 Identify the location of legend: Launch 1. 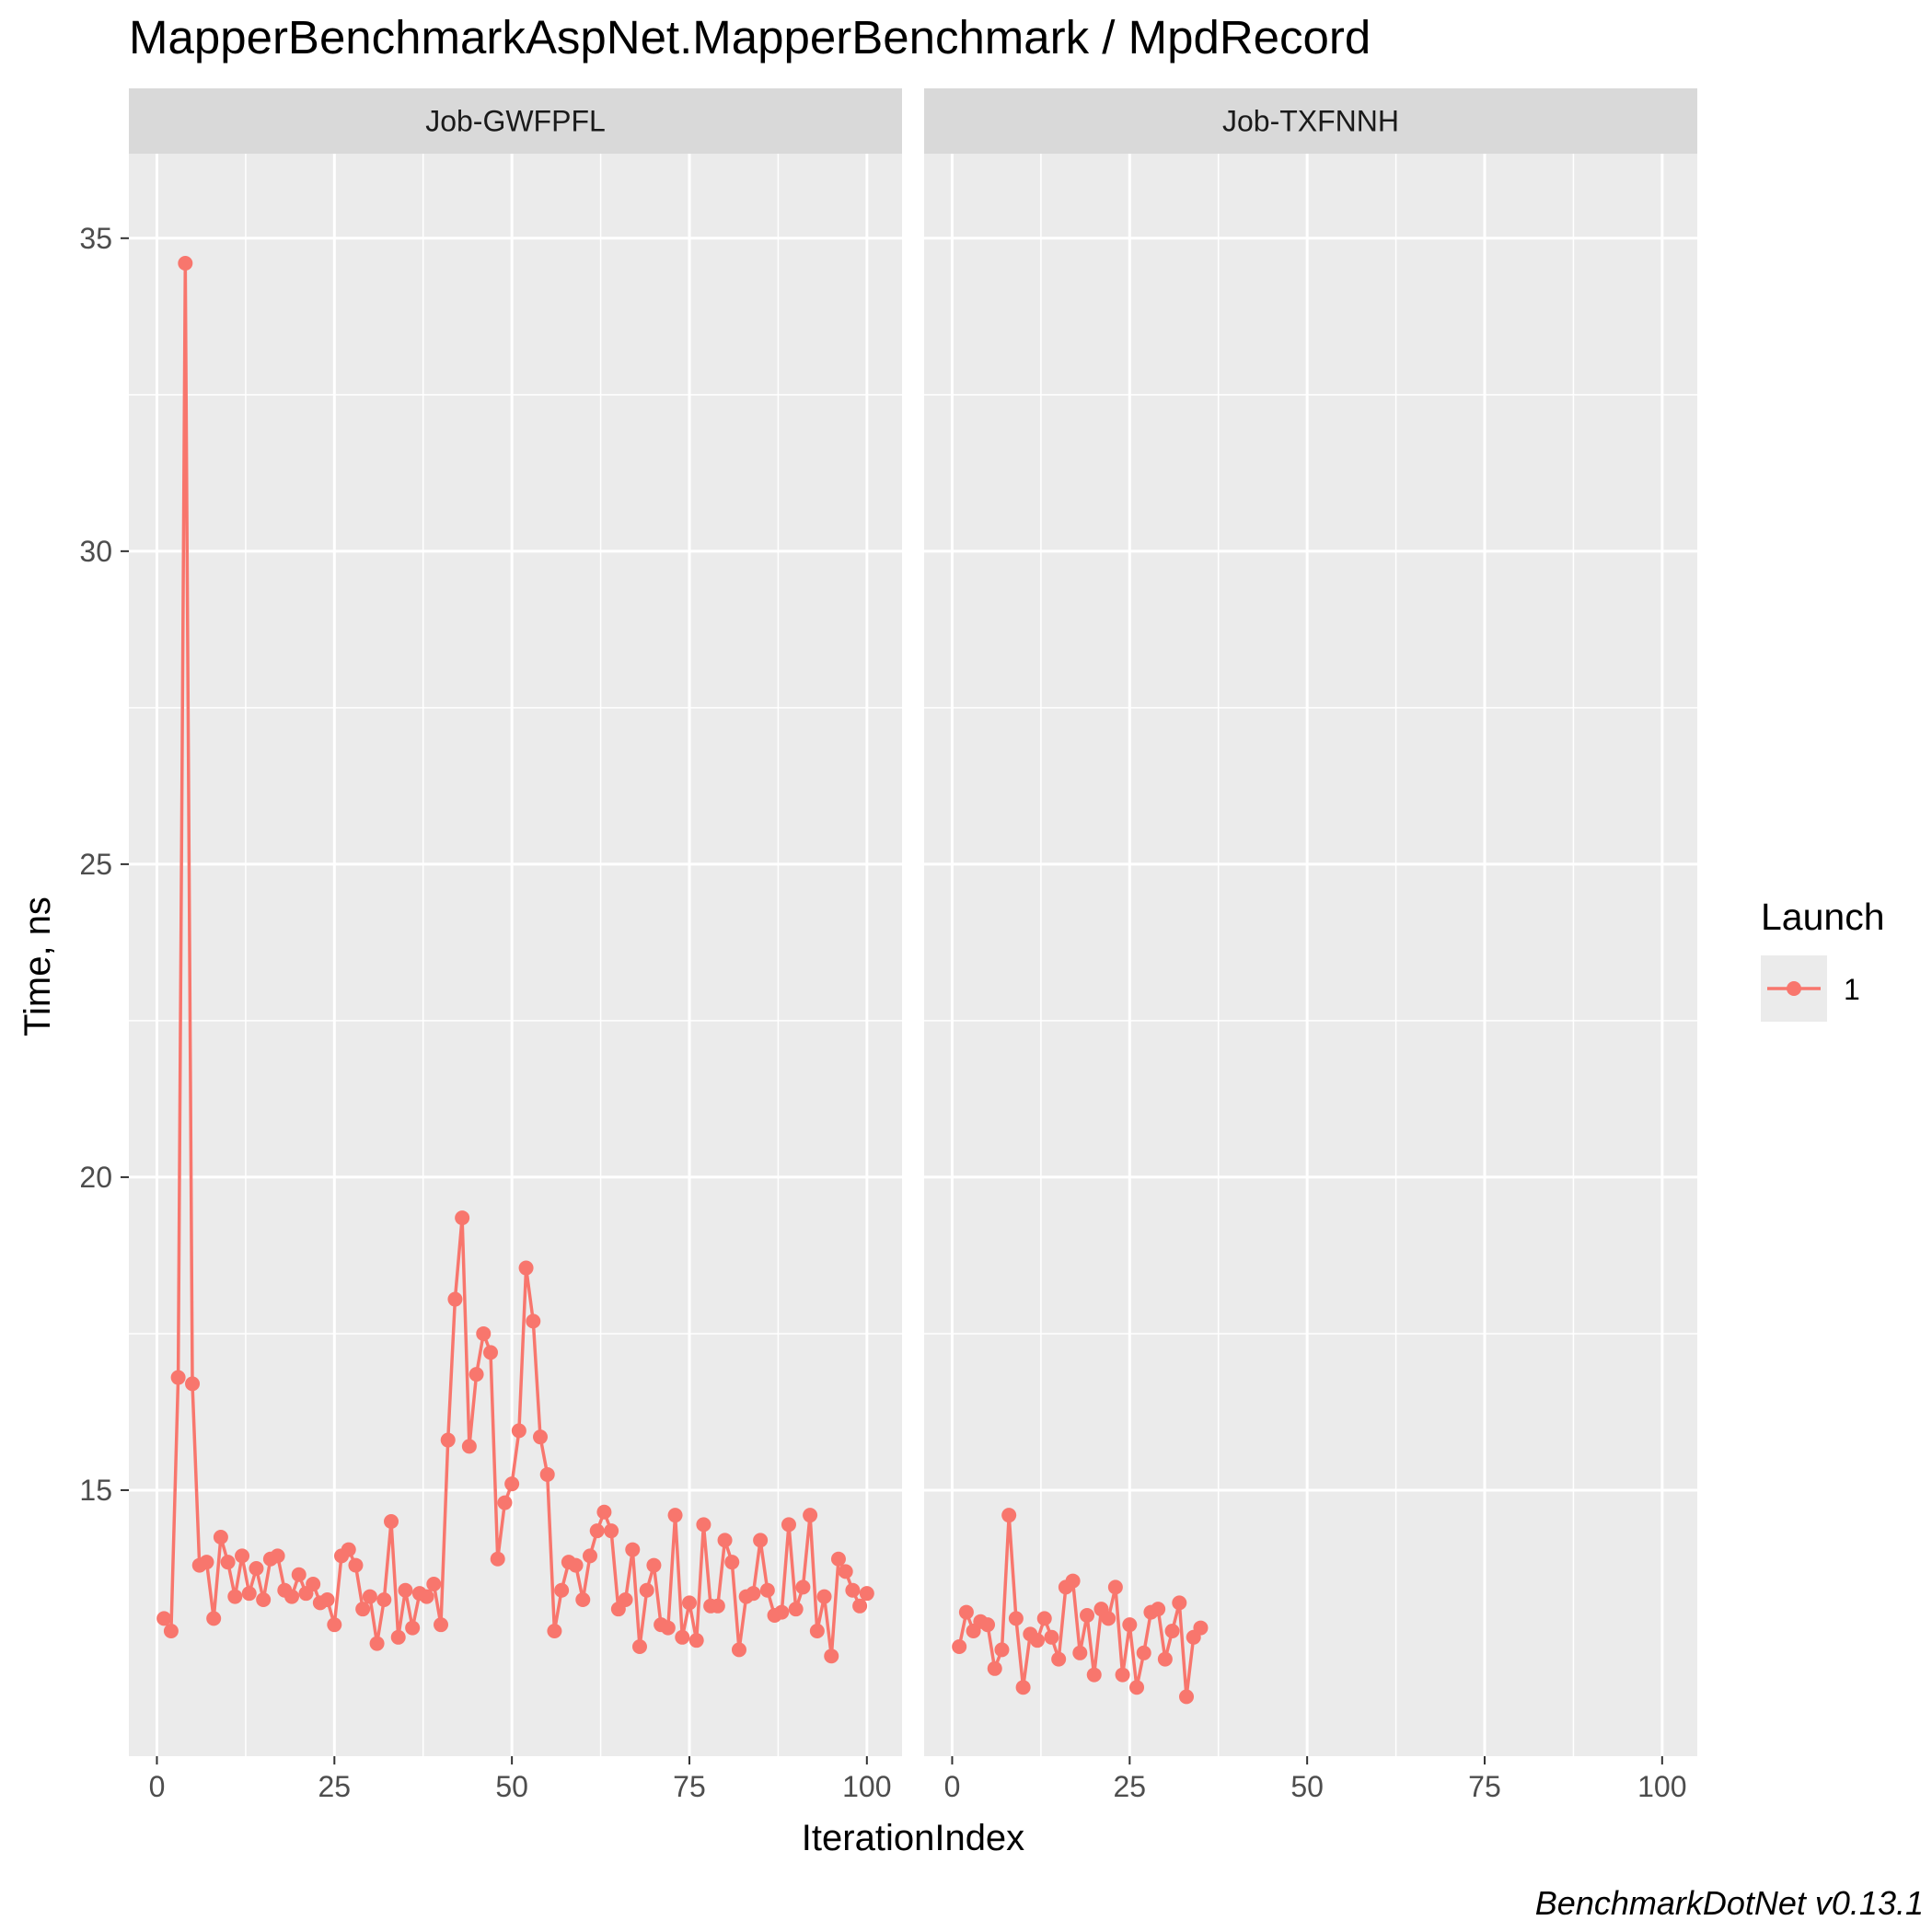
(1823, 959).